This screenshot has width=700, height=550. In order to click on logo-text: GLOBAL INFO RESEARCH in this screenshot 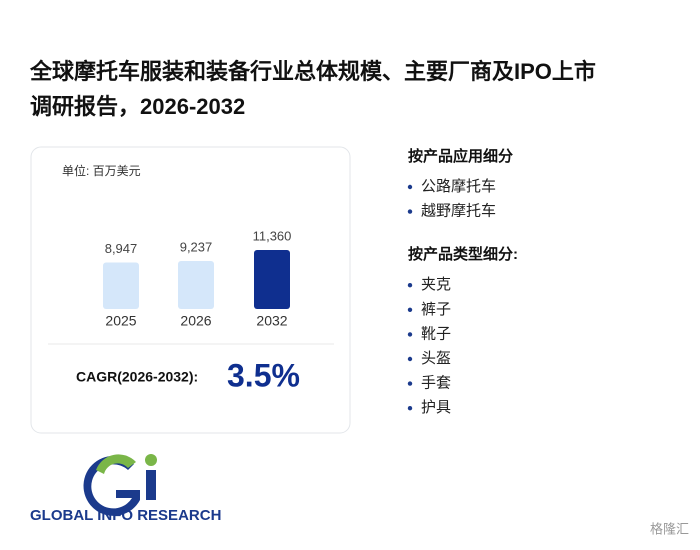, I will do `click(125, 515)`.